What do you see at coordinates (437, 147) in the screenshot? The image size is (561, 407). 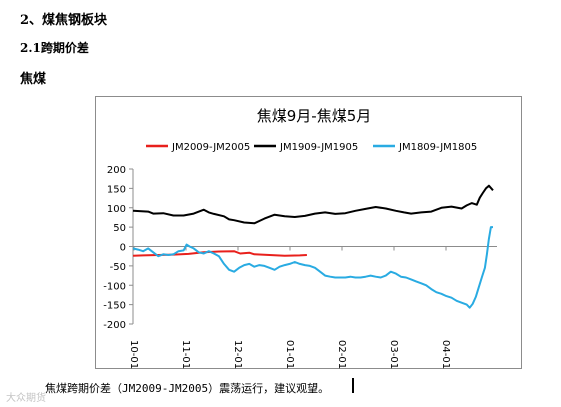 I see `legend-label: JM1809-JM1805` at bounding box center [437, 147].